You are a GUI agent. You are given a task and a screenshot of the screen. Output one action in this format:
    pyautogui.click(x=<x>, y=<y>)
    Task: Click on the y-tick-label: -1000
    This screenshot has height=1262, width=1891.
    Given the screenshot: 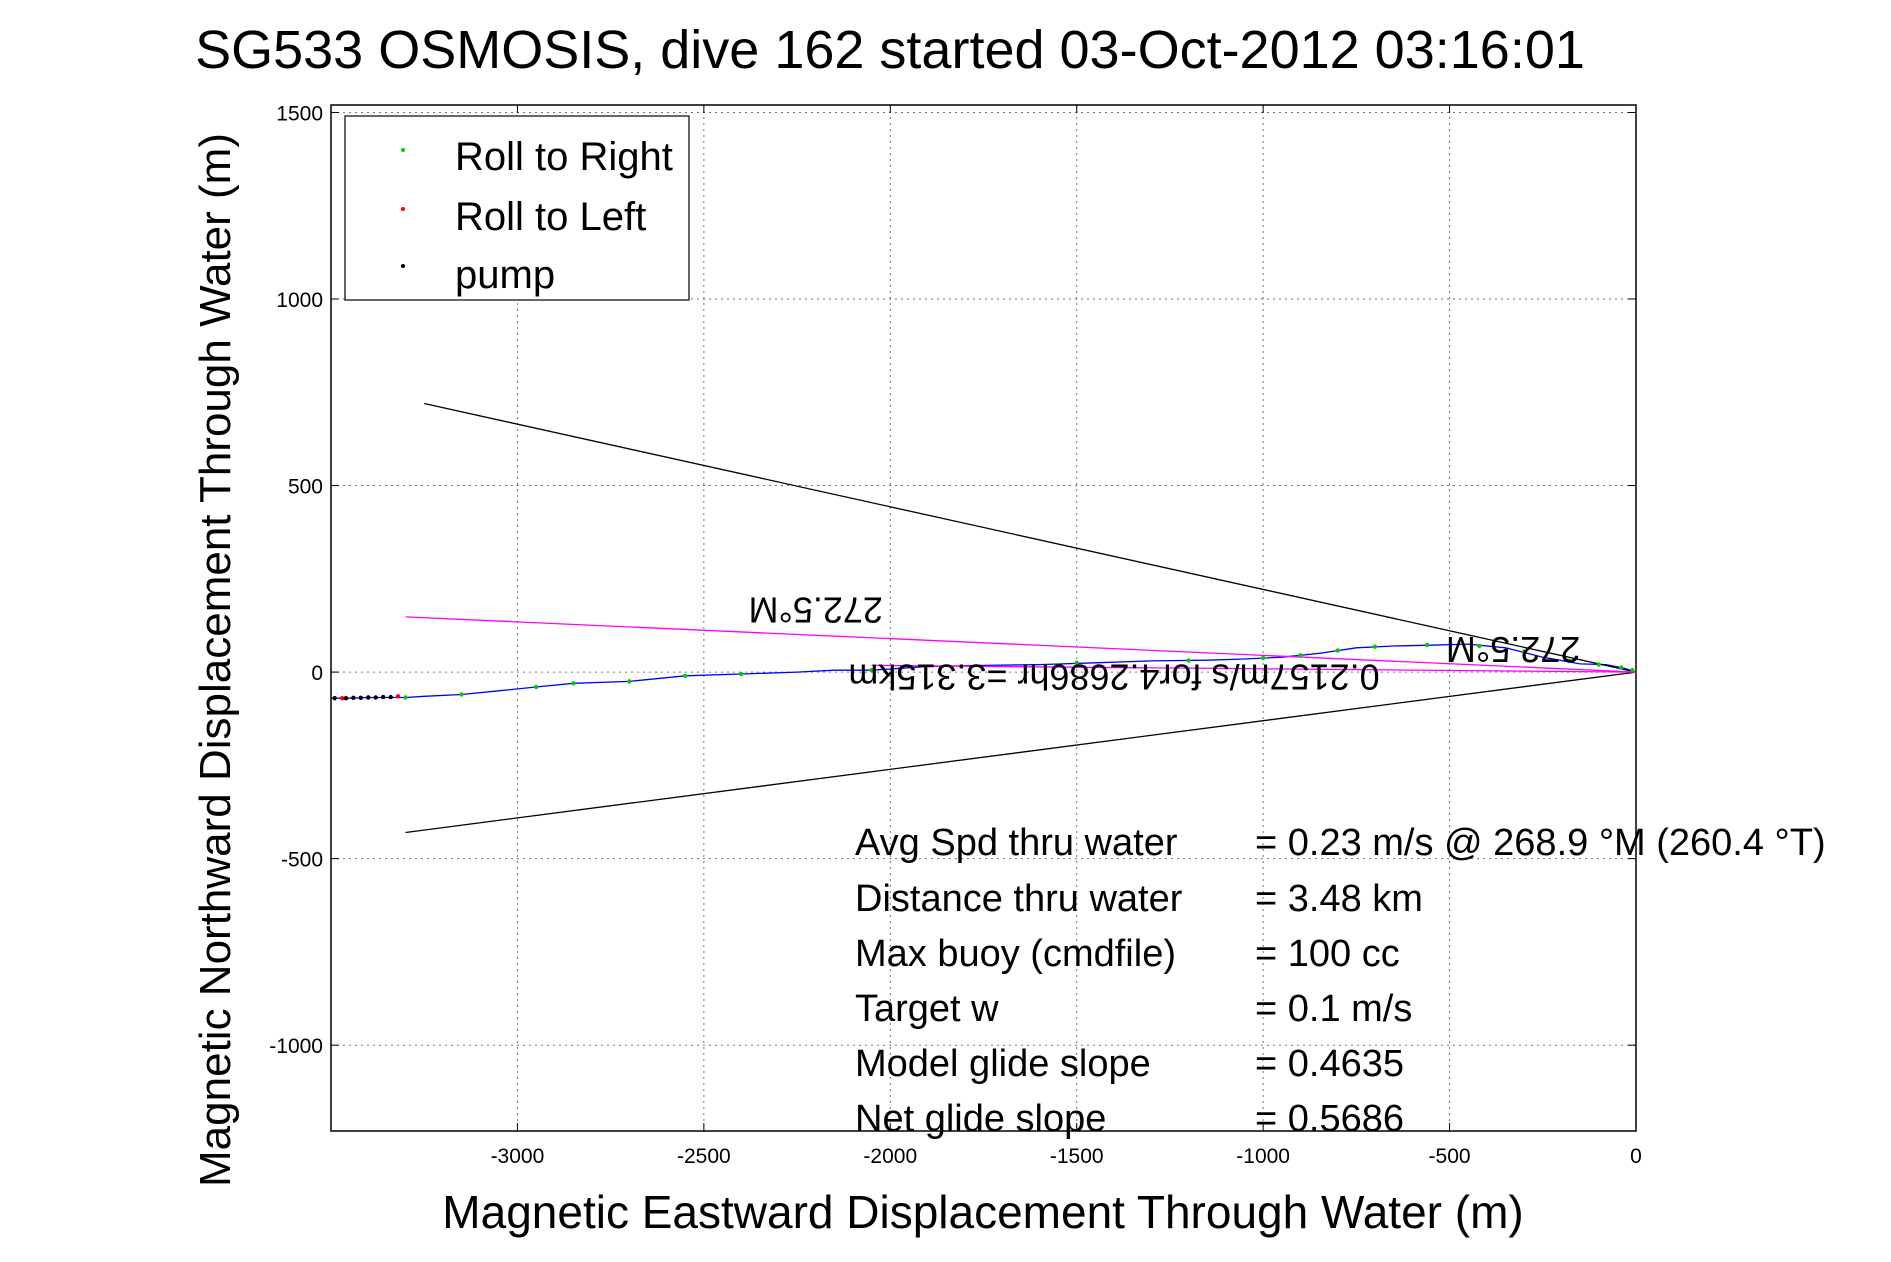 What is the action you would take?
    pyautogui.click(x=296, y=1046)
    